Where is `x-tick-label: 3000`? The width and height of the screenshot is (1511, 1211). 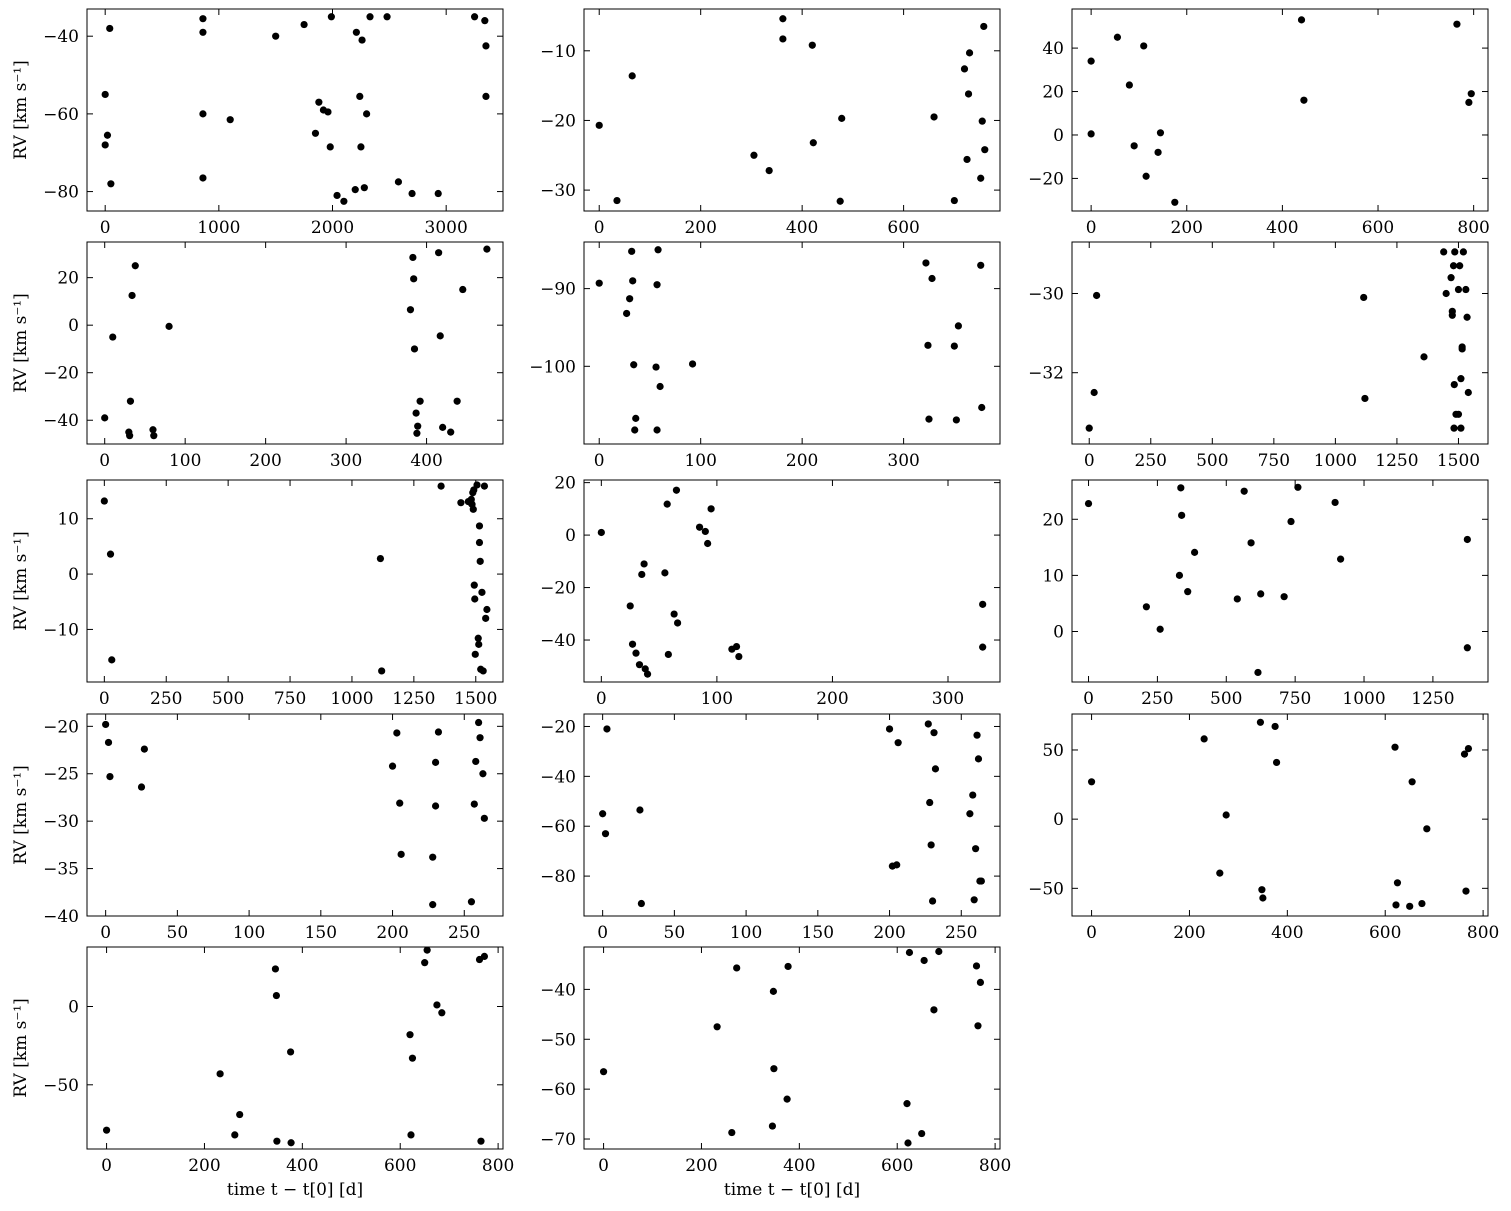
x-tick-label: 3000 is located at coordinates (446, 228).